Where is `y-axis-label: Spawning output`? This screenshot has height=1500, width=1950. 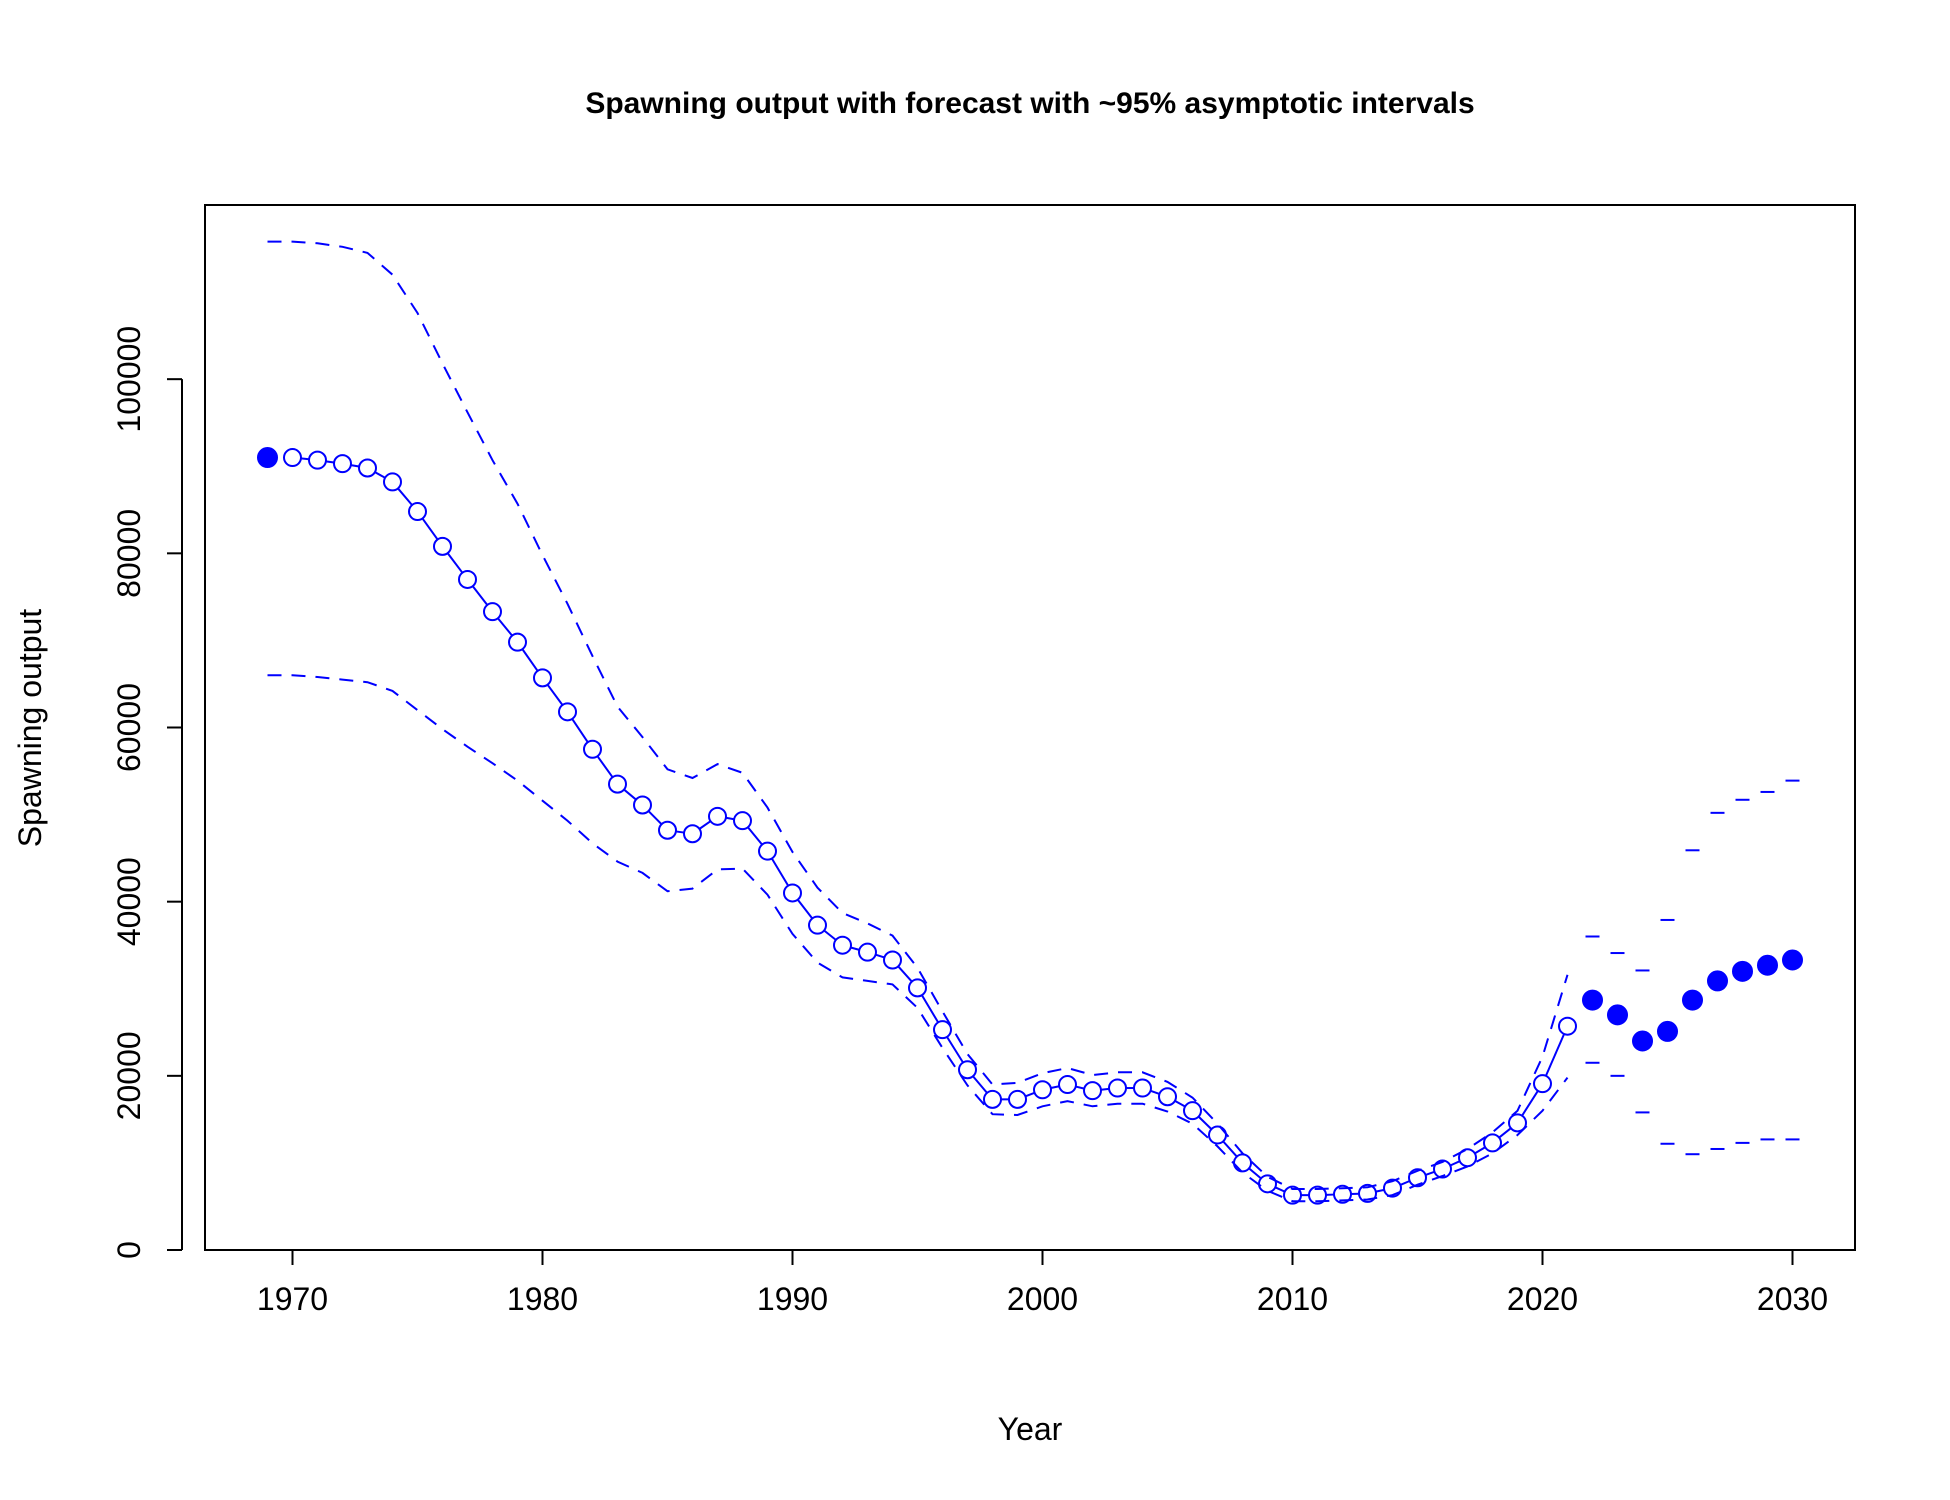 y-axis-label: Spawning output is located at coordinates (30, 728).